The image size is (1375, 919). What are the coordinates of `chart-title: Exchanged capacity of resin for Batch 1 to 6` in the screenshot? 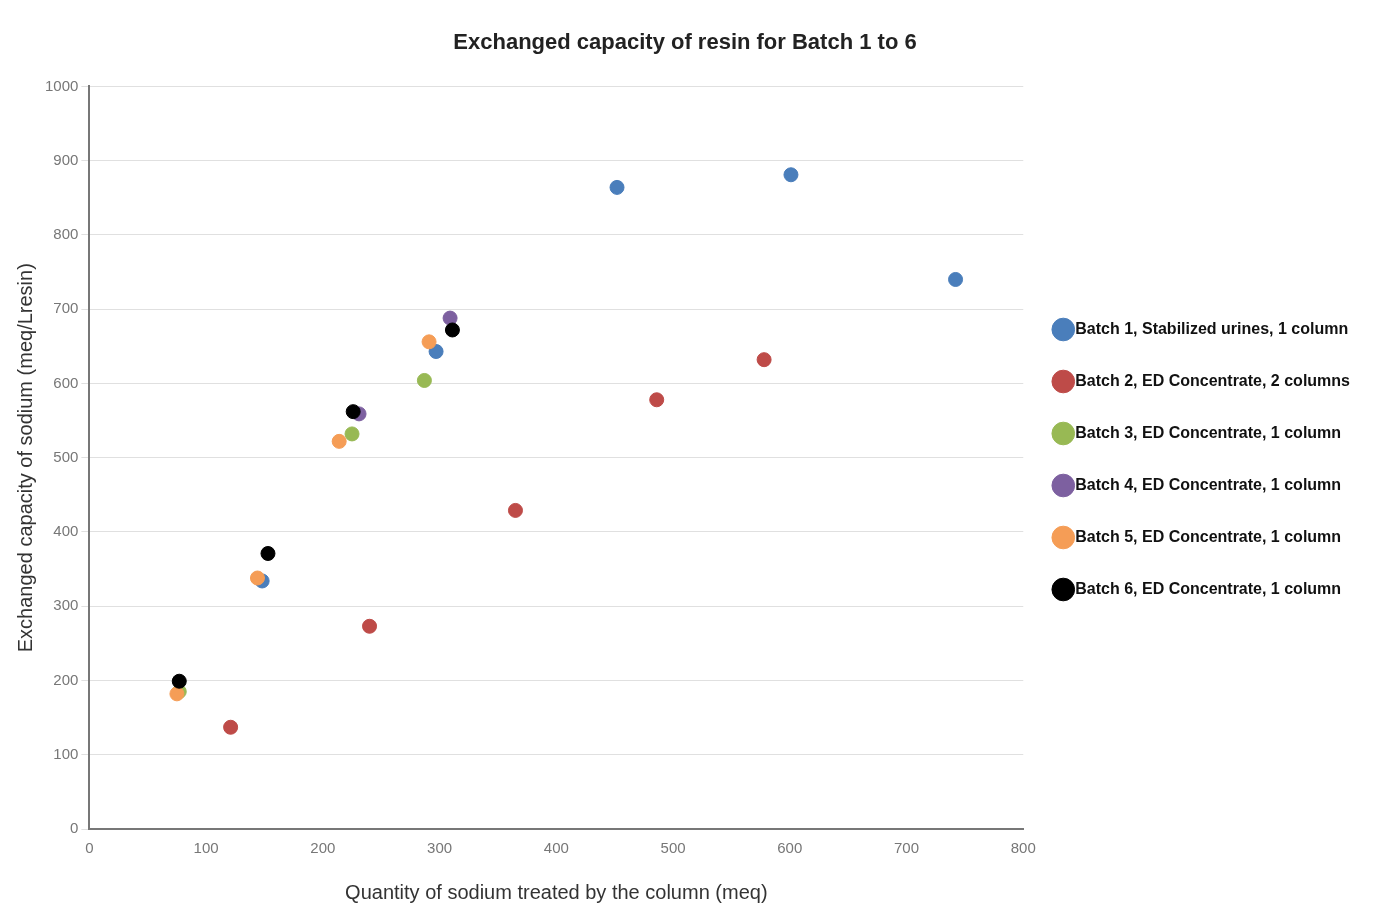 It's located at (685, 42).